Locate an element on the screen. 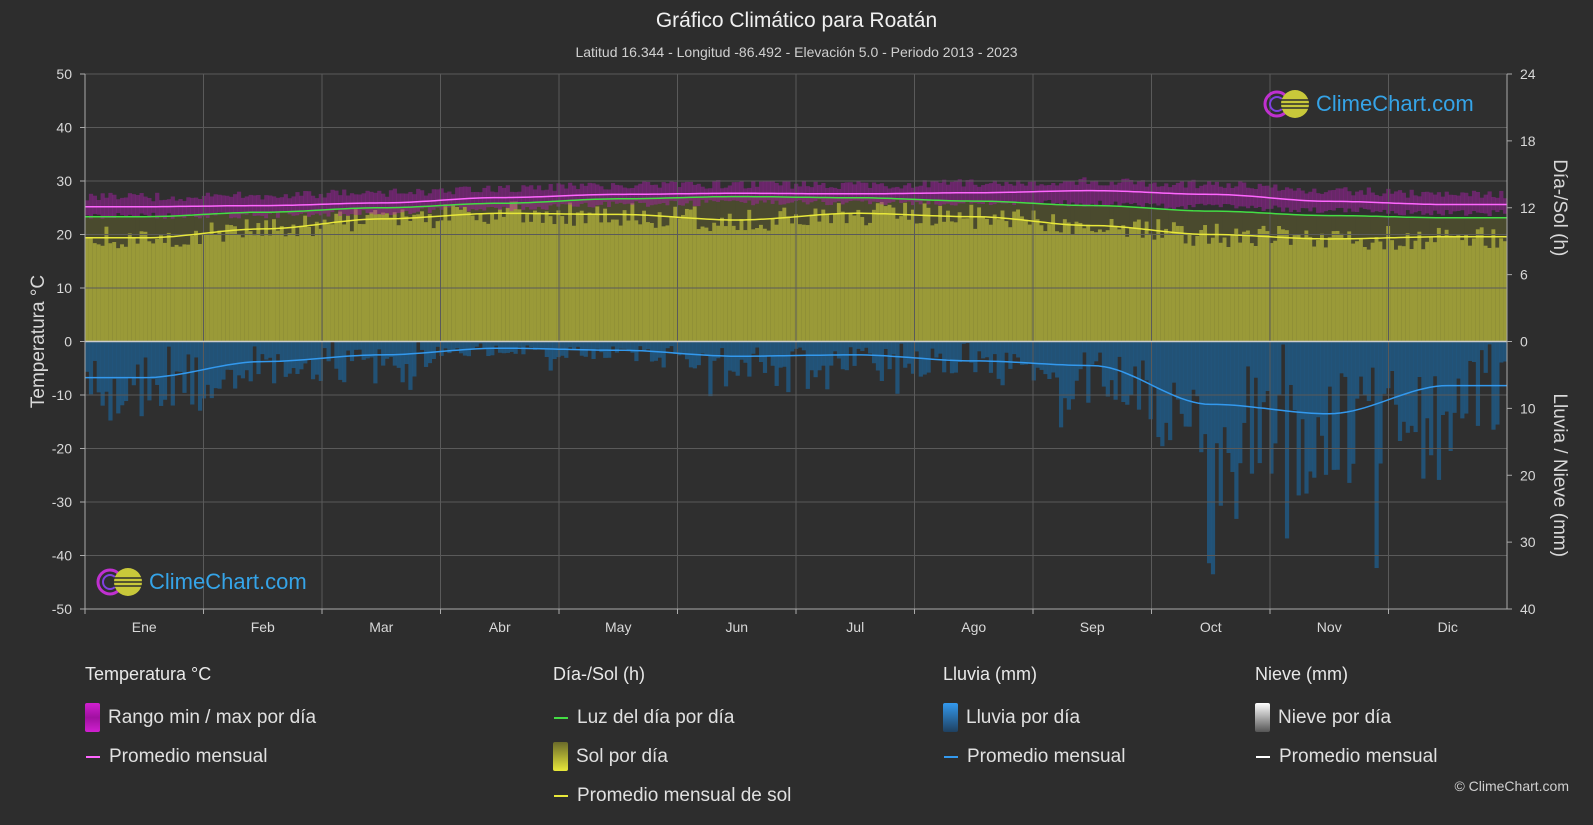  legend-label: Lluvia por día is located at coordinates (1023, 717).